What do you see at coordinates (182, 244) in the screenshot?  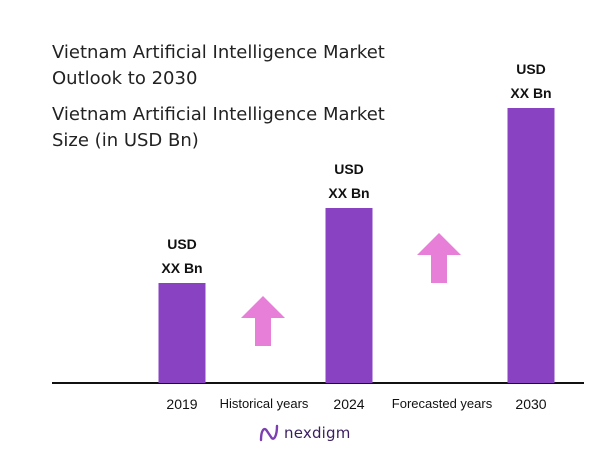 I see `data-label-unit-2019: USD` at bounding box center [182, 244].